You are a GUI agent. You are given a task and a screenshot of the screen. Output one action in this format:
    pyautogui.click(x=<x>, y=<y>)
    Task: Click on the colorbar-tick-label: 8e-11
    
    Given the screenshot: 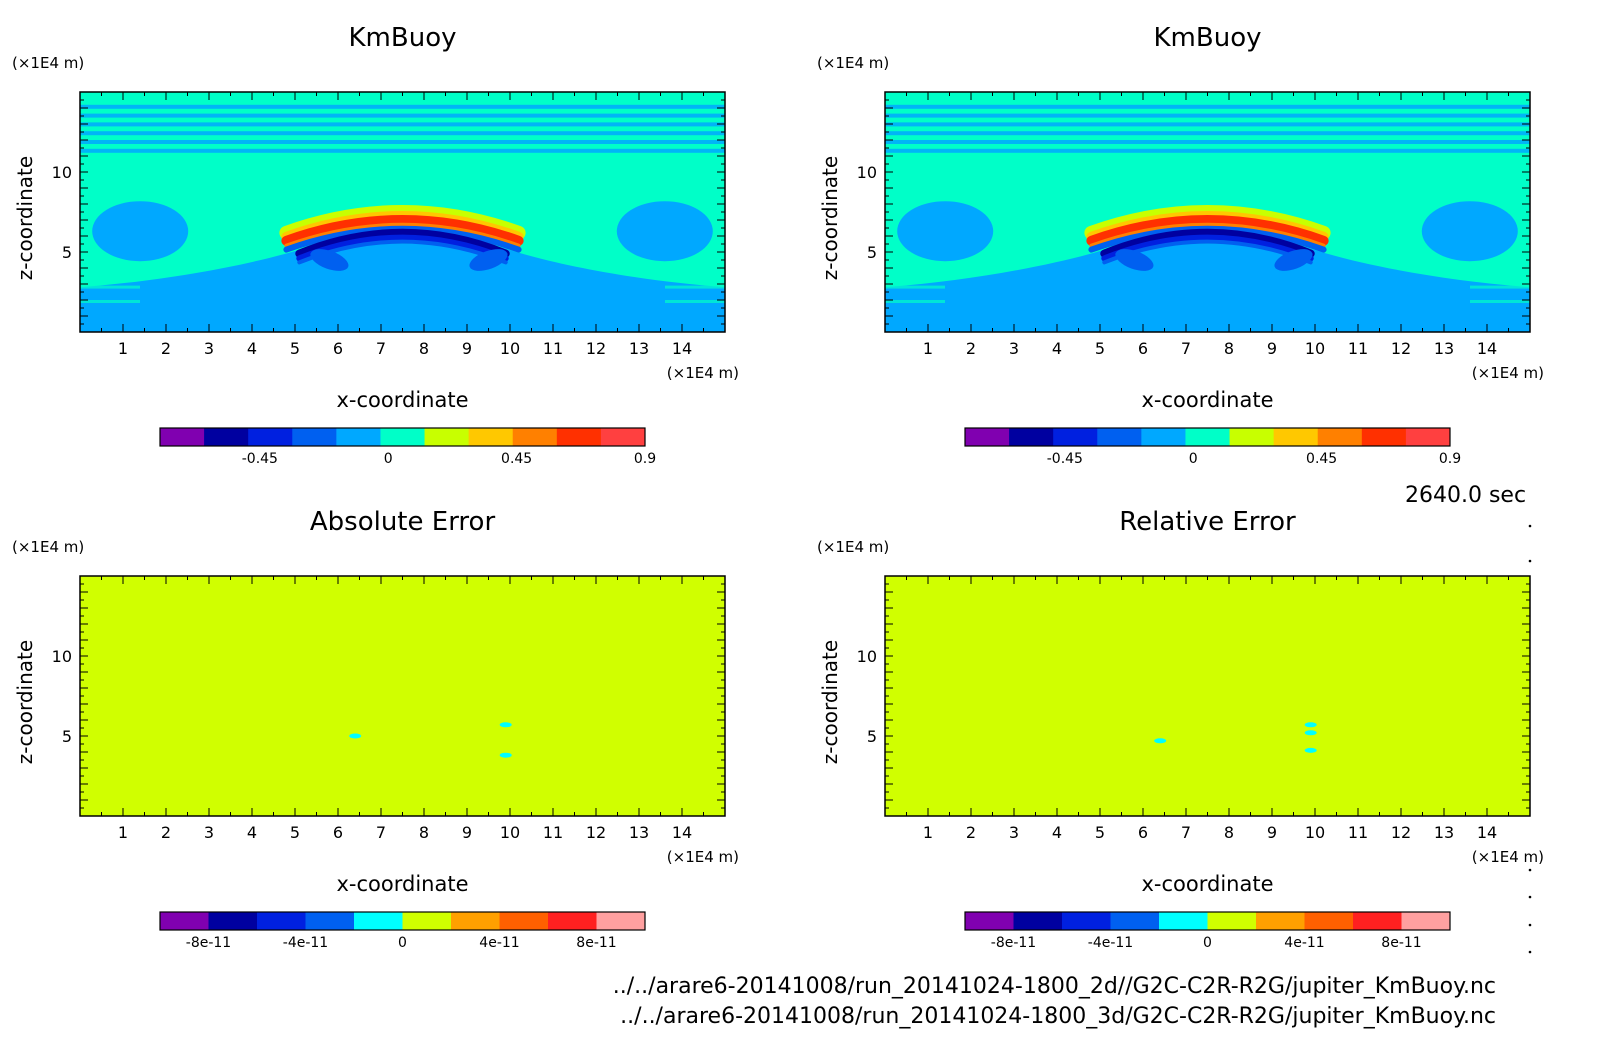 What is the action you would take?
    pyautogui.click(x=1401, y=943)
    